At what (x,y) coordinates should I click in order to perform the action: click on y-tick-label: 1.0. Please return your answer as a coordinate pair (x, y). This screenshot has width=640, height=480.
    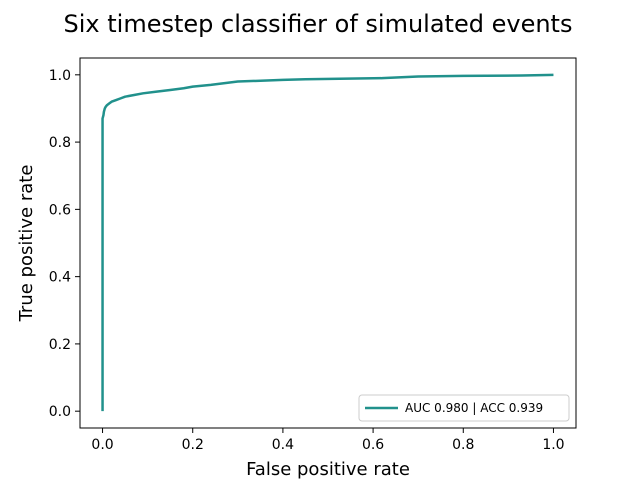
    Looking at the image, I should click on (60, 76).